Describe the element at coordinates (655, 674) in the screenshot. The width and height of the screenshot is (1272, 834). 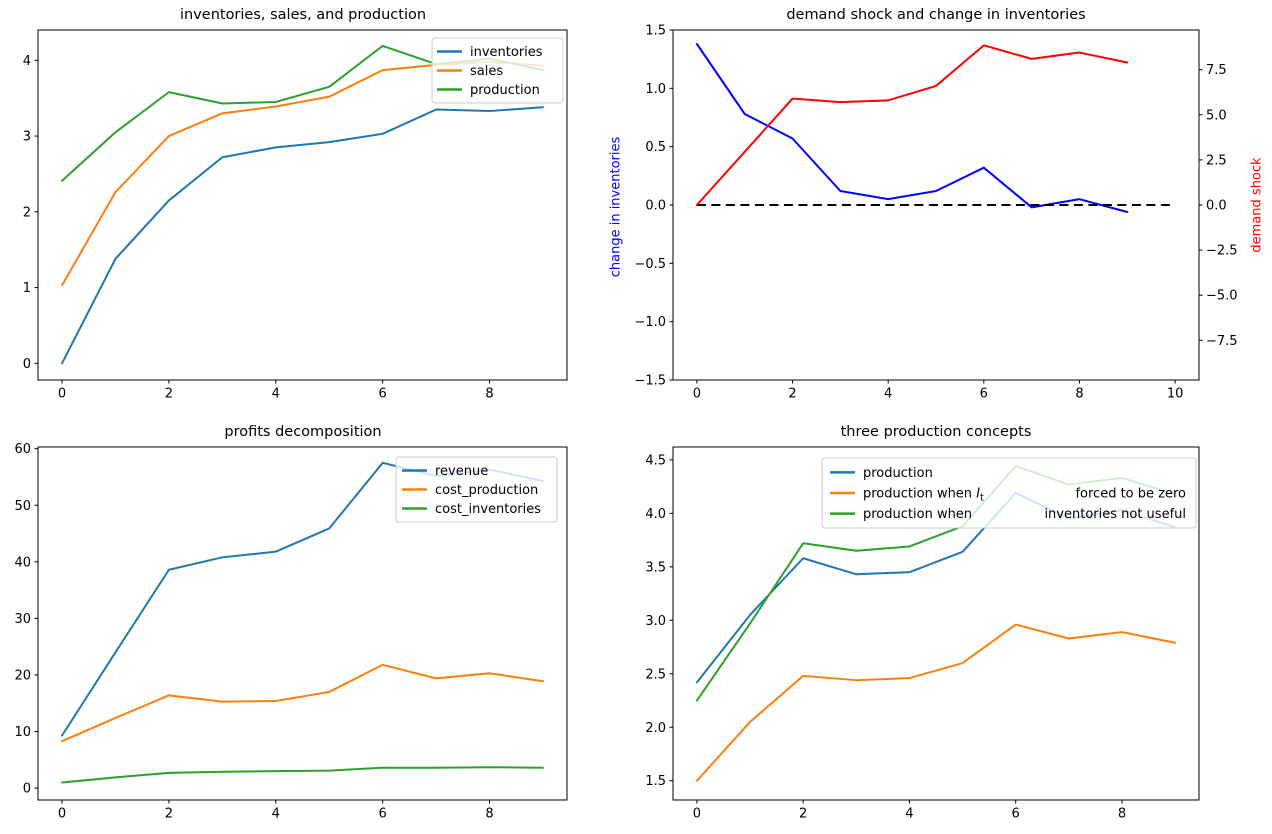
I see `y-tick-label: 2.5` at that location.